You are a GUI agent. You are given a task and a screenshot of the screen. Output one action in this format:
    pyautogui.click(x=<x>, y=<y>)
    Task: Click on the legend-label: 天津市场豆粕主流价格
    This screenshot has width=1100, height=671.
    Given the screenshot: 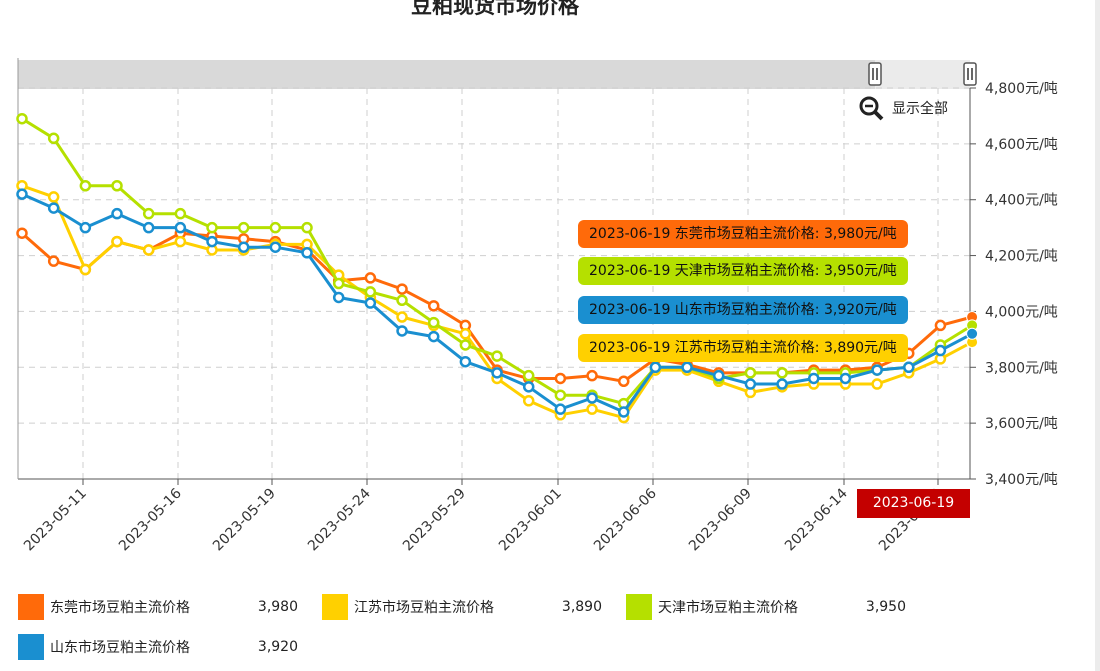 What is the action you would take?
    pyautogui.click(x=728, y=608)
    